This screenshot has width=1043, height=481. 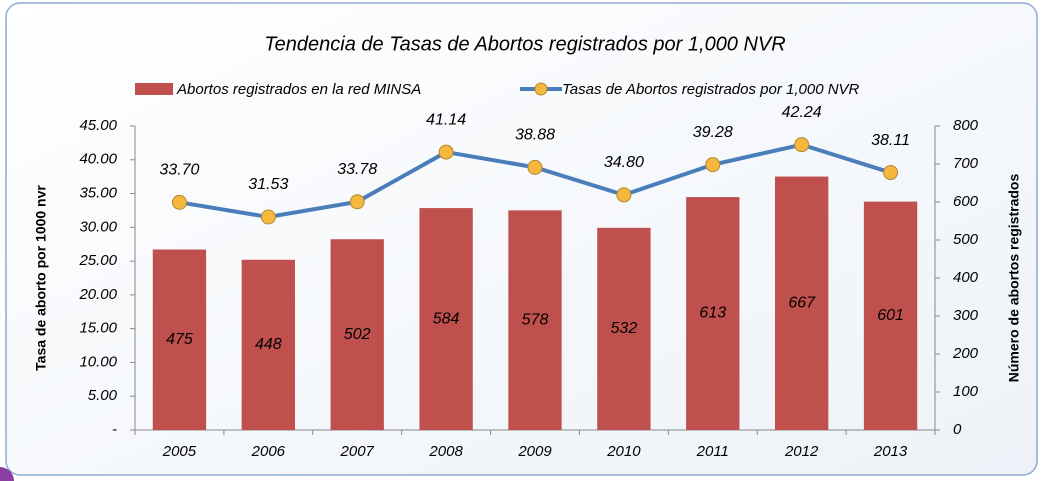 What do you see at coordinates (623, 451) in the screenshot?
I see `x-tick-label: 2010` at bounding box center [623, 451].